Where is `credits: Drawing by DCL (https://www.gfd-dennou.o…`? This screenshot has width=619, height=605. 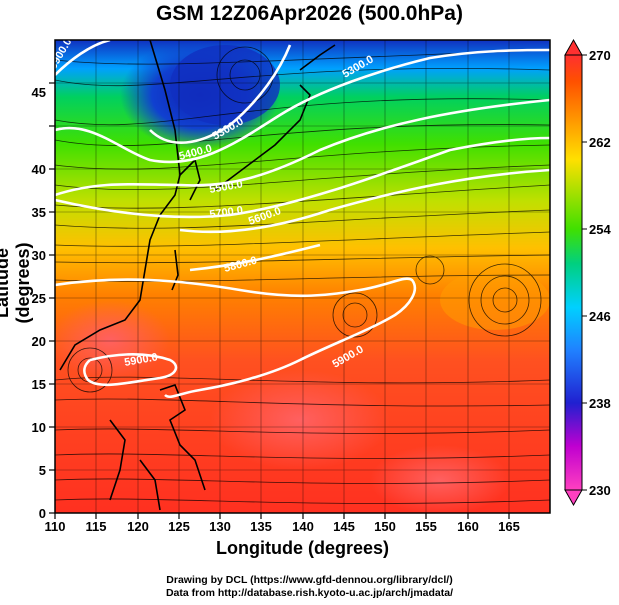
credits: Drawing by DCL (https://www.gfd-dennou.o… is located at coordinates (309, 587).